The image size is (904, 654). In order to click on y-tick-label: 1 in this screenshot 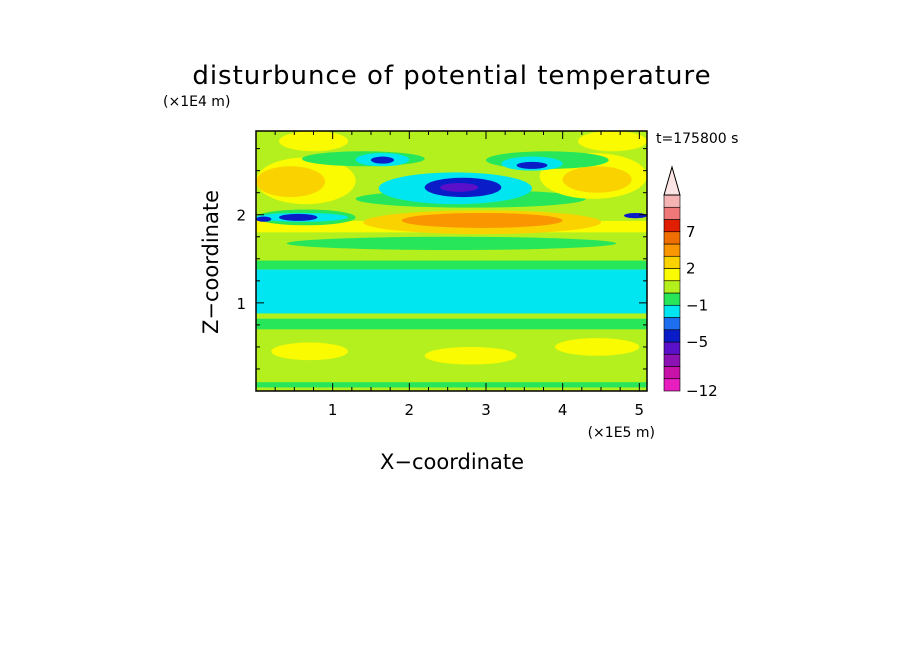, I will do `click(241, 304)`.